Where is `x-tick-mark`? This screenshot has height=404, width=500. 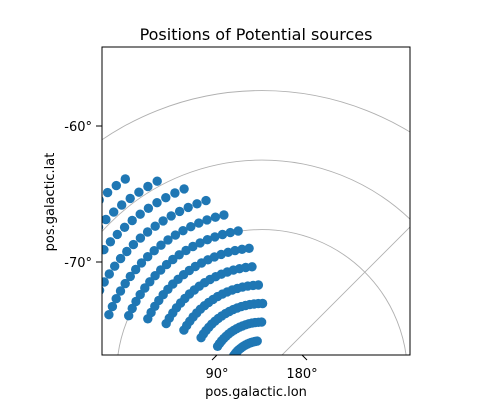
x-tick-mark is located at coordinates (214, 357).